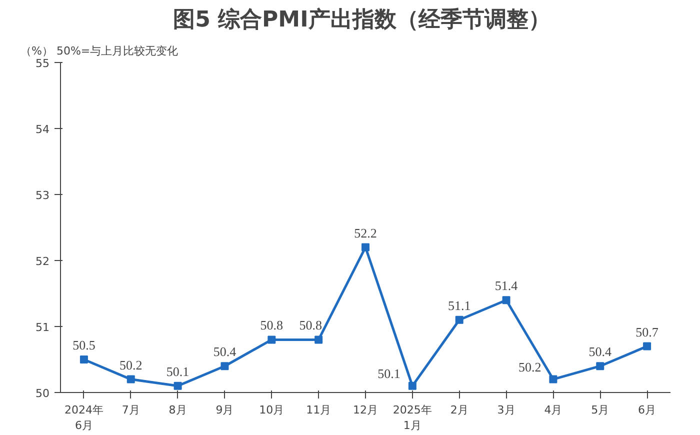  Describe the element at coordinates (553, 410) in the screenshot. I see `x-tick-label: 4月` at that location.